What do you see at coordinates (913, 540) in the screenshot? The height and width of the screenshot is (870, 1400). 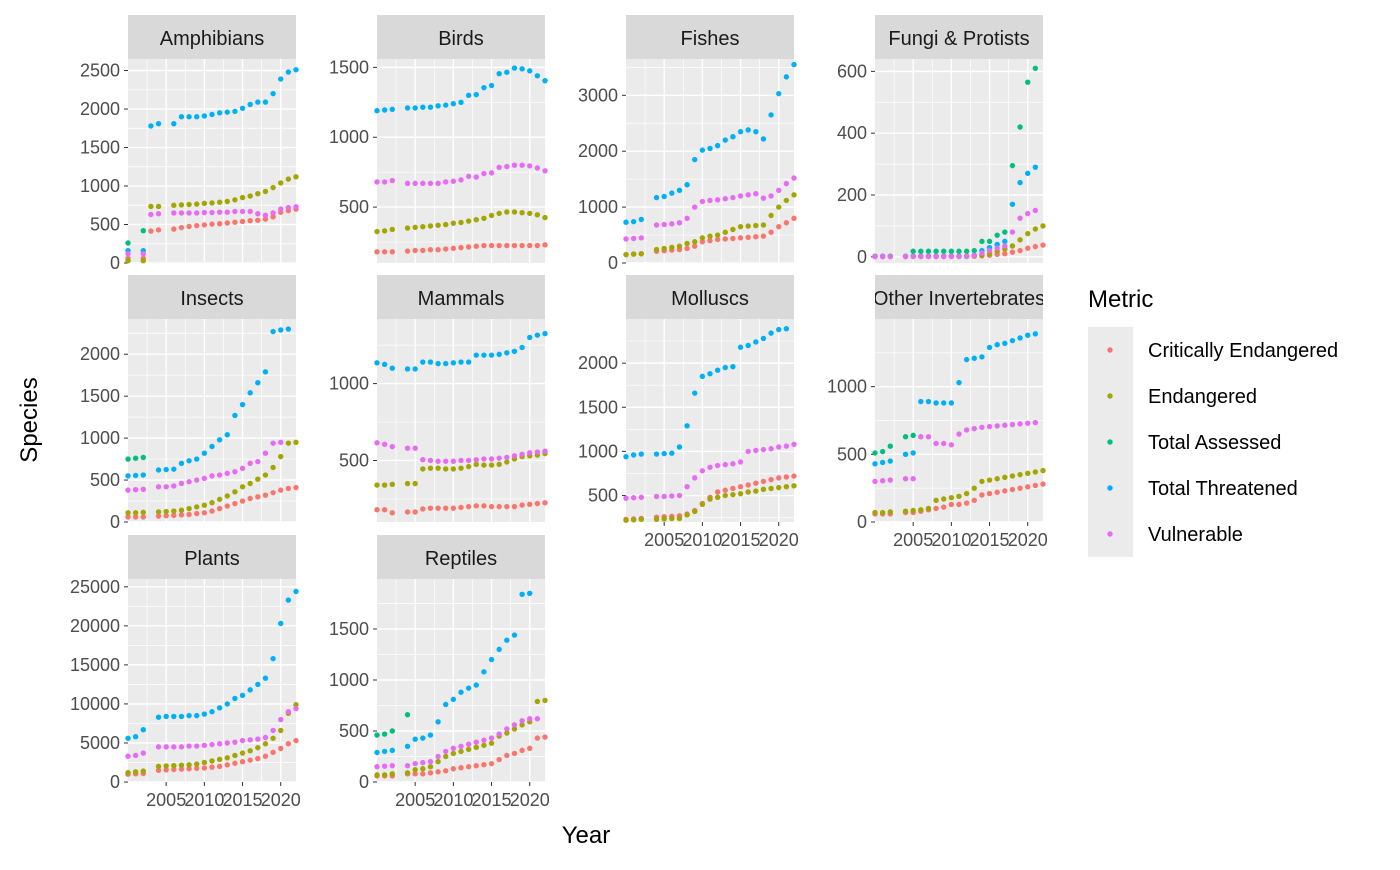 I see `x-tick-label: 2005` at bounding box center [913, 540].